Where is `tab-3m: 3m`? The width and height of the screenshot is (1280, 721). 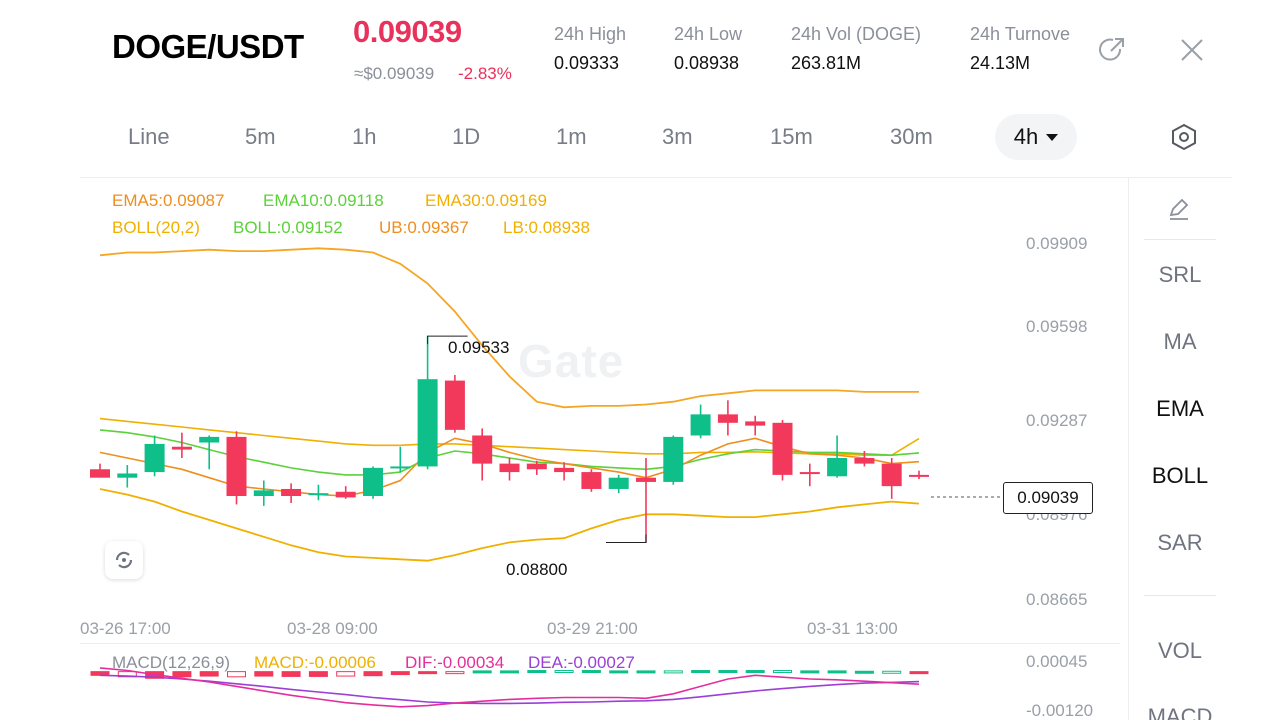 tab-3m: 3m is located at coordinates (677, 136).